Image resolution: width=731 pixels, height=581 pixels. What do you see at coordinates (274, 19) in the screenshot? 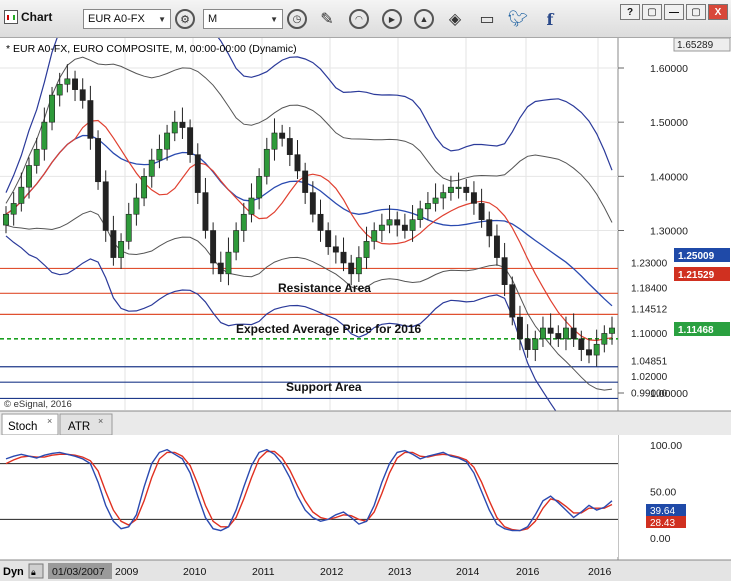
I see `interval-dropdown-arrow-icon: ▼` at bounding box center [274, 19].